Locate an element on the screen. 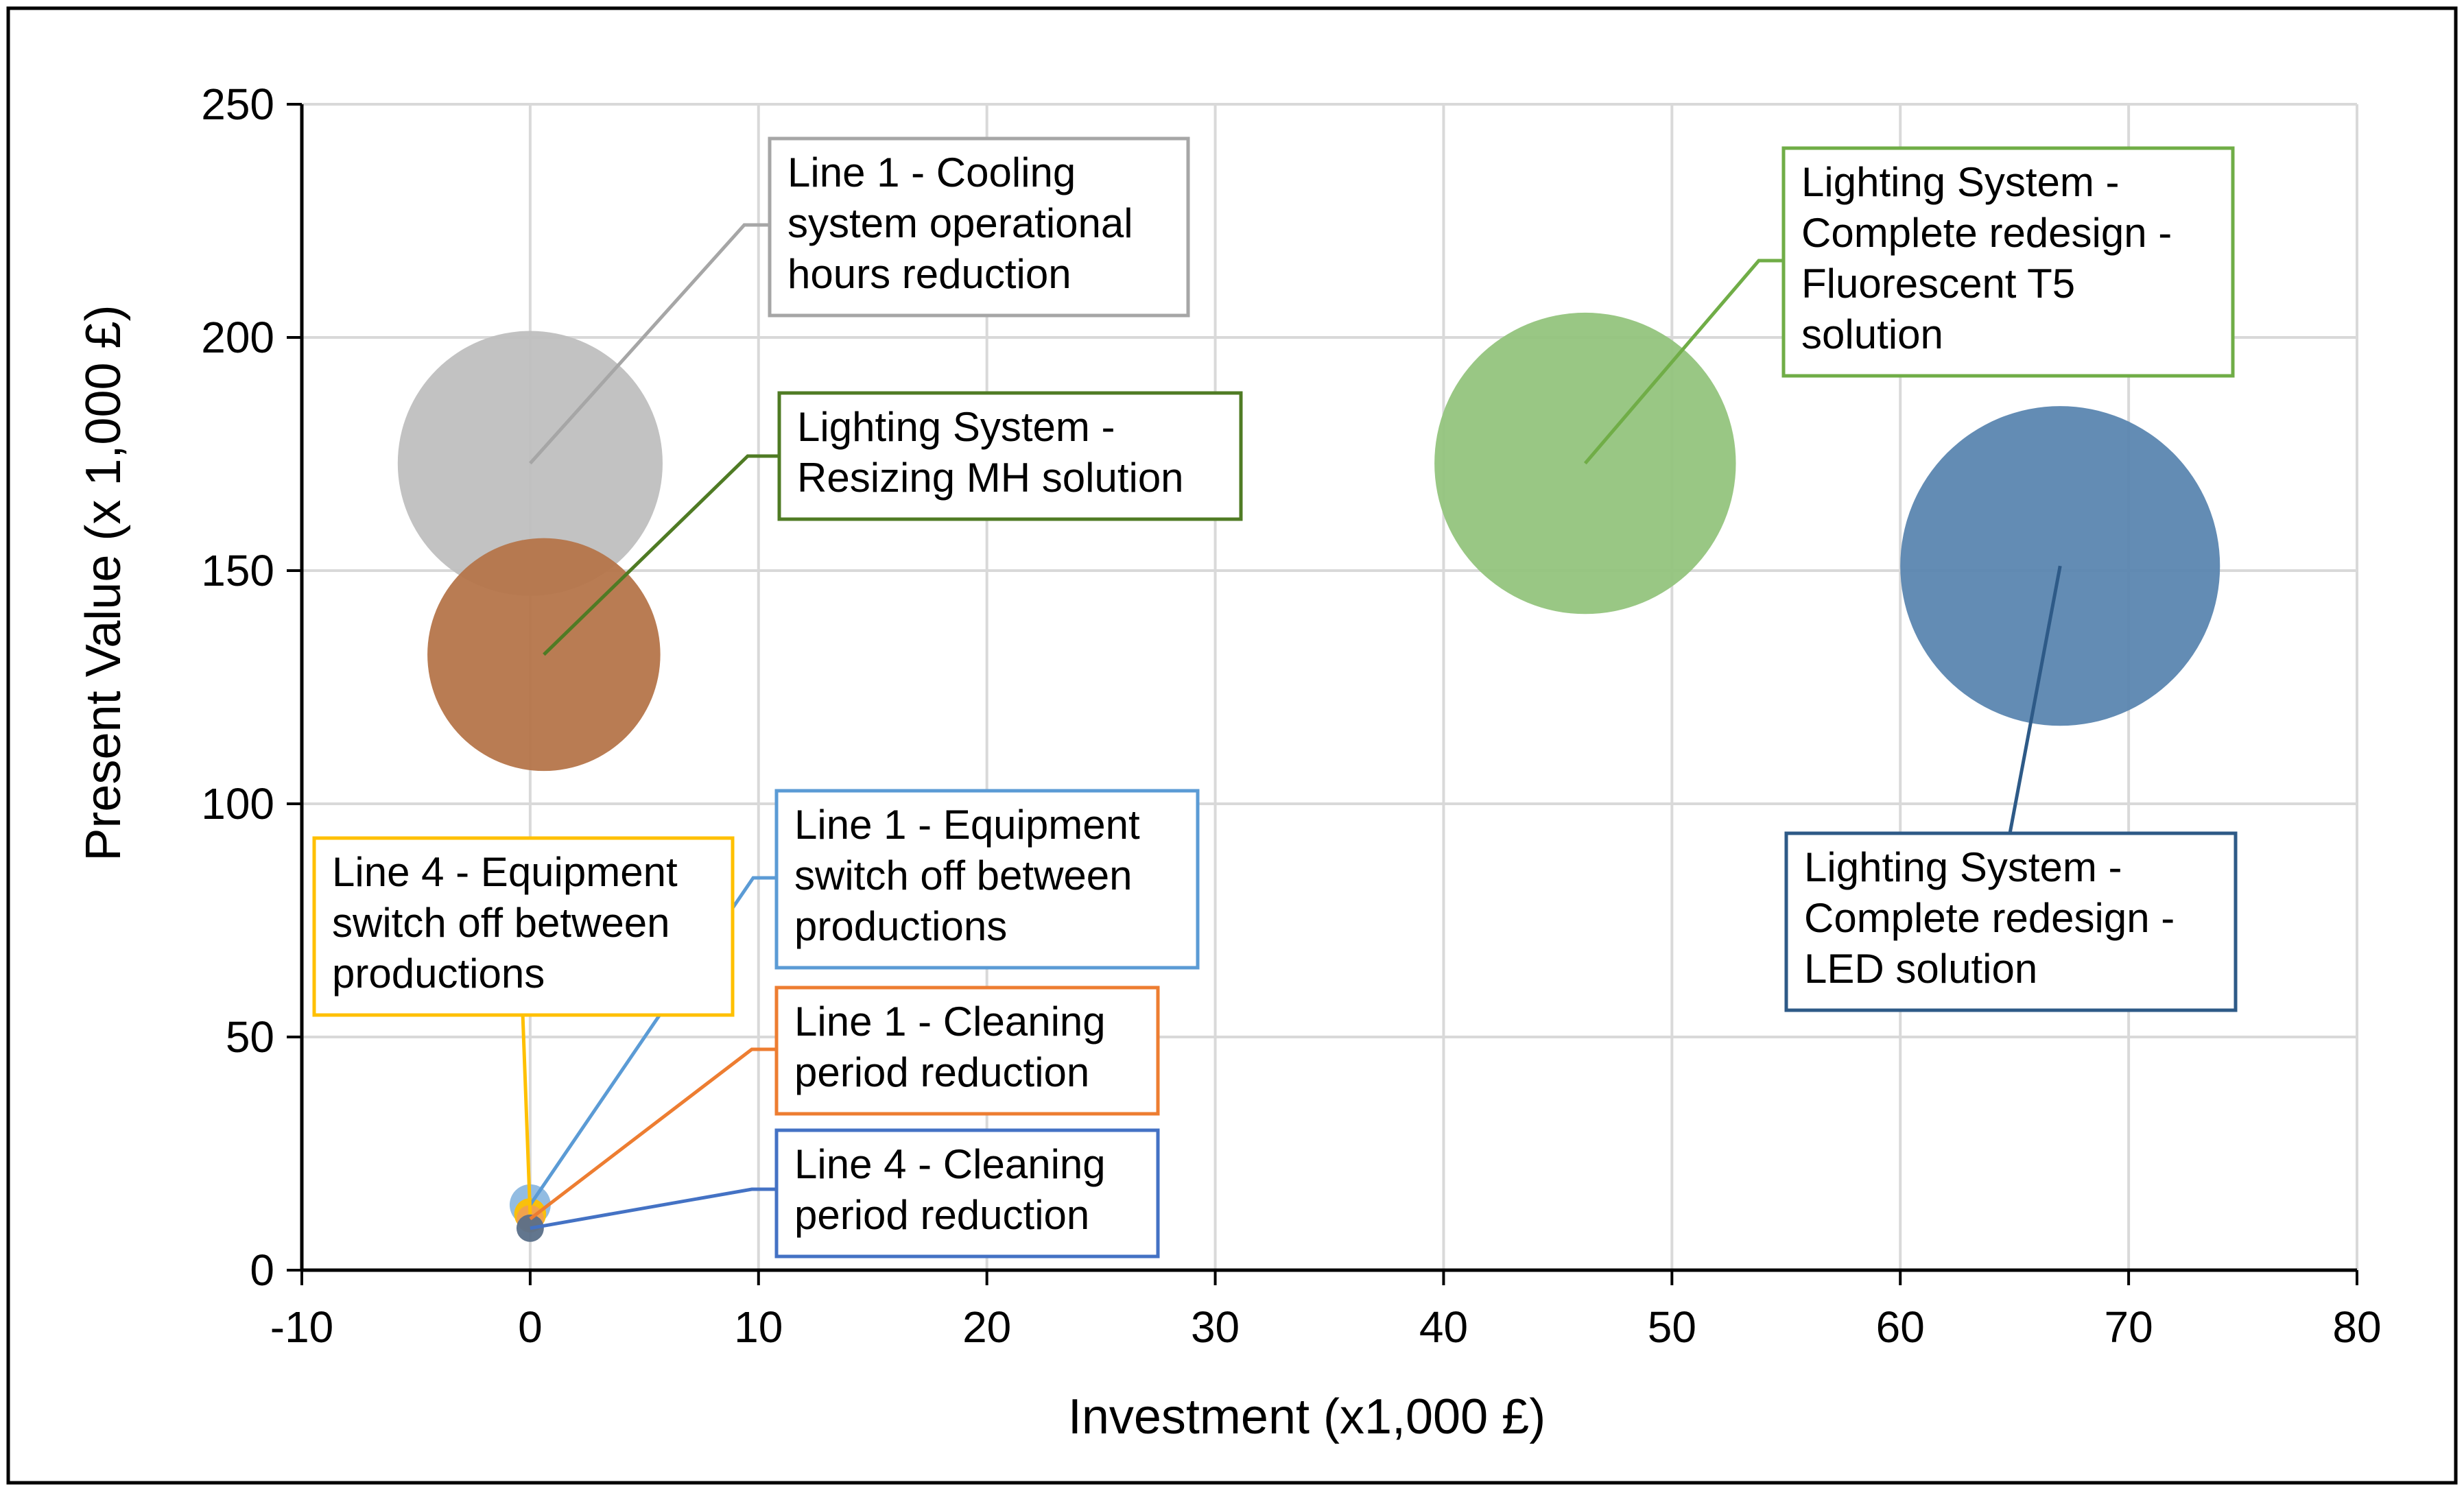 Image resolution: width=2464 pixels, height=1491 pixels. x-tick-label: 40 is located at coordinates (1444, 1327).